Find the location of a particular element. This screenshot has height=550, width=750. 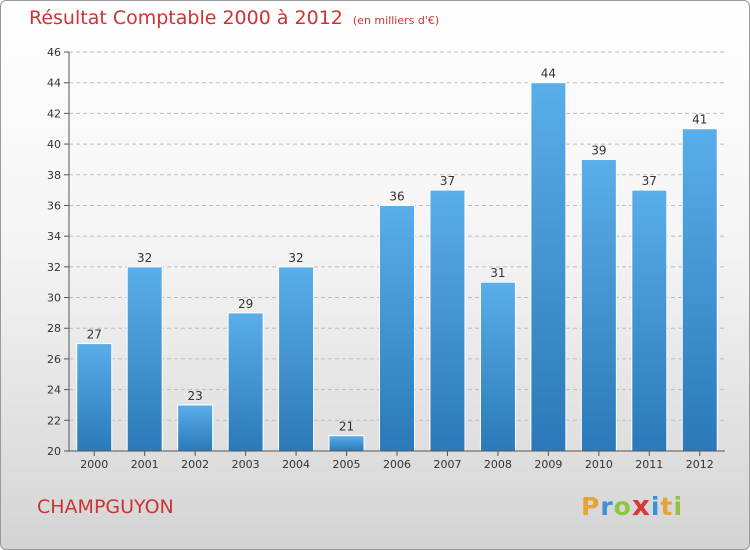

value-label-2004: 32 is located at coordinates (295, 258).